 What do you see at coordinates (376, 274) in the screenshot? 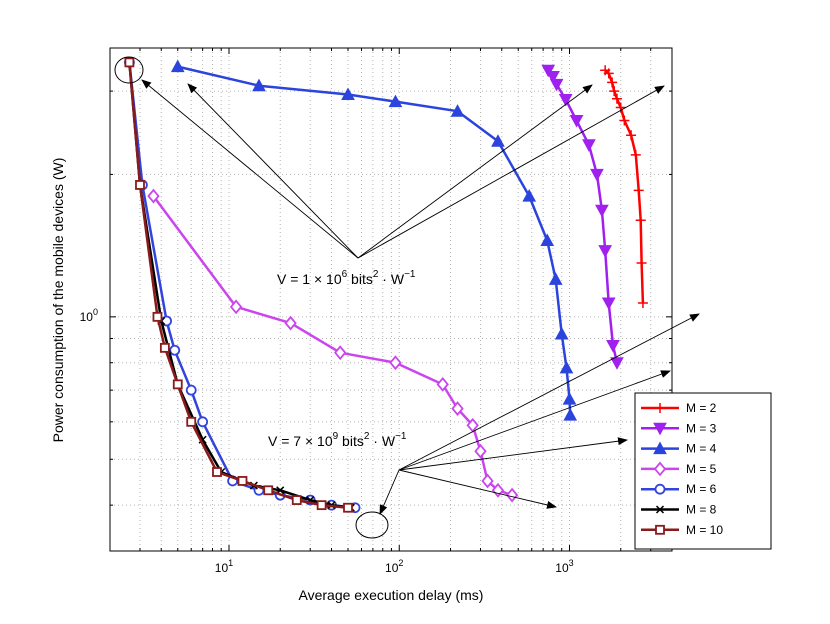
I see `annotation-v1-unit-exp: 2` at bounding box center [376, 274].